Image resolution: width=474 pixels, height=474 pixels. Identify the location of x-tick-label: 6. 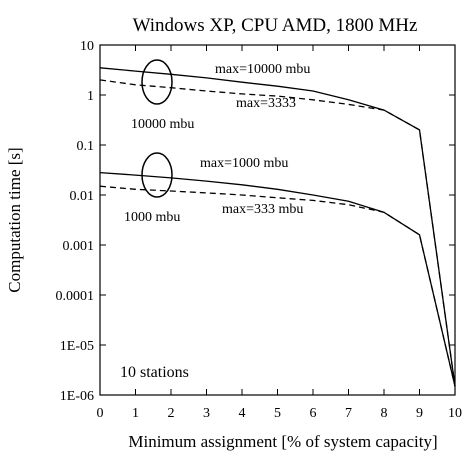
(313, 413).